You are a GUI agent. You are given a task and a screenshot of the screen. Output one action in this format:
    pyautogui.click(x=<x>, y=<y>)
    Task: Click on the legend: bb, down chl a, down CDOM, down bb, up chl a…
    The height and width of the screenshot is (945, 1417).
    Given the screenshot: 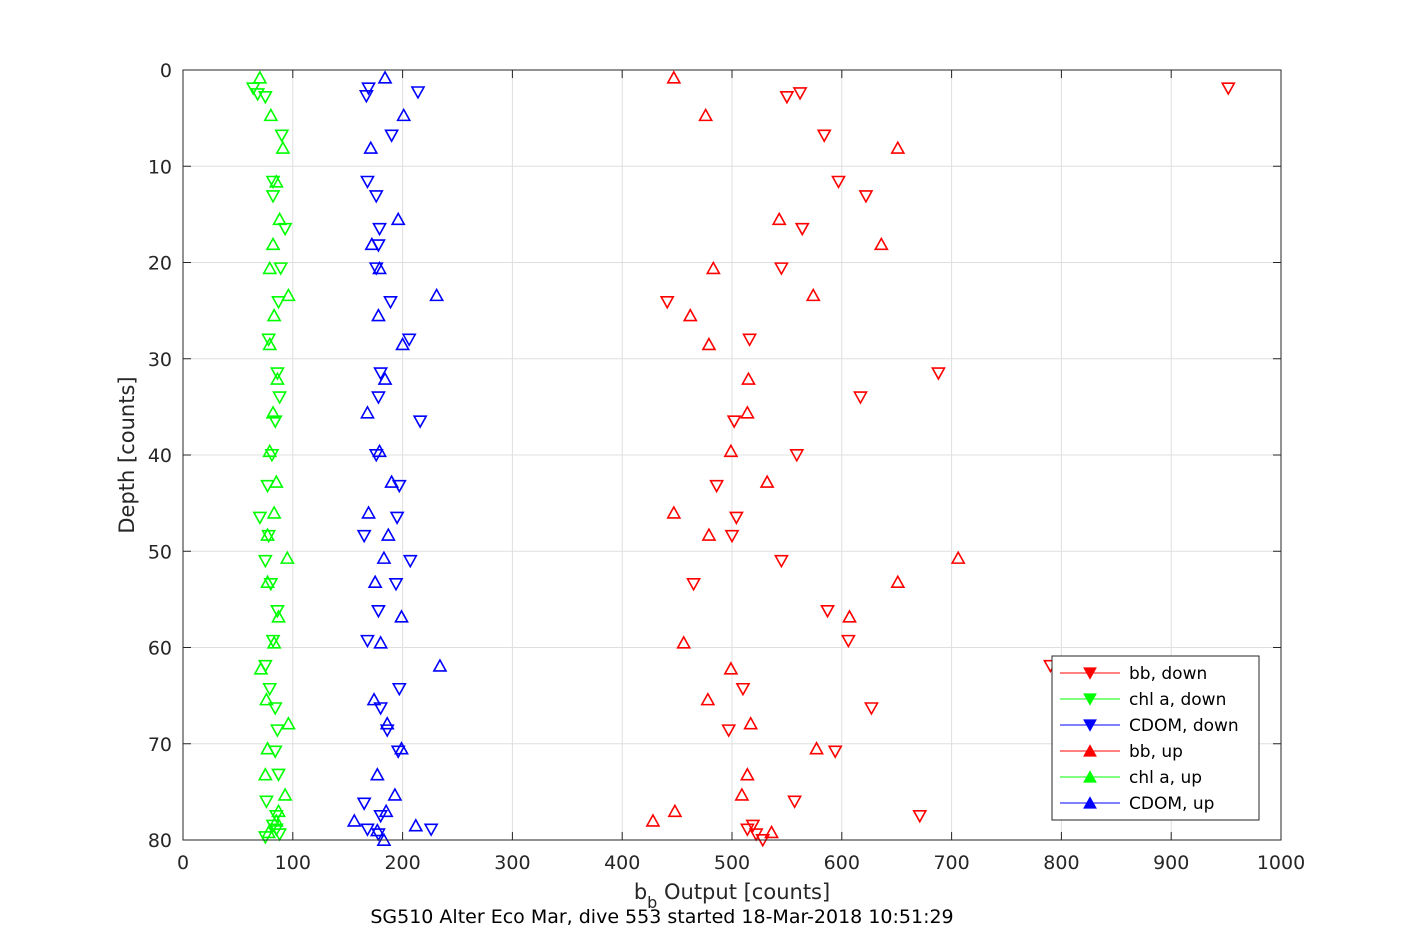 What is the action you would take?
    pyautogui.click(x=1155, y=738)
    